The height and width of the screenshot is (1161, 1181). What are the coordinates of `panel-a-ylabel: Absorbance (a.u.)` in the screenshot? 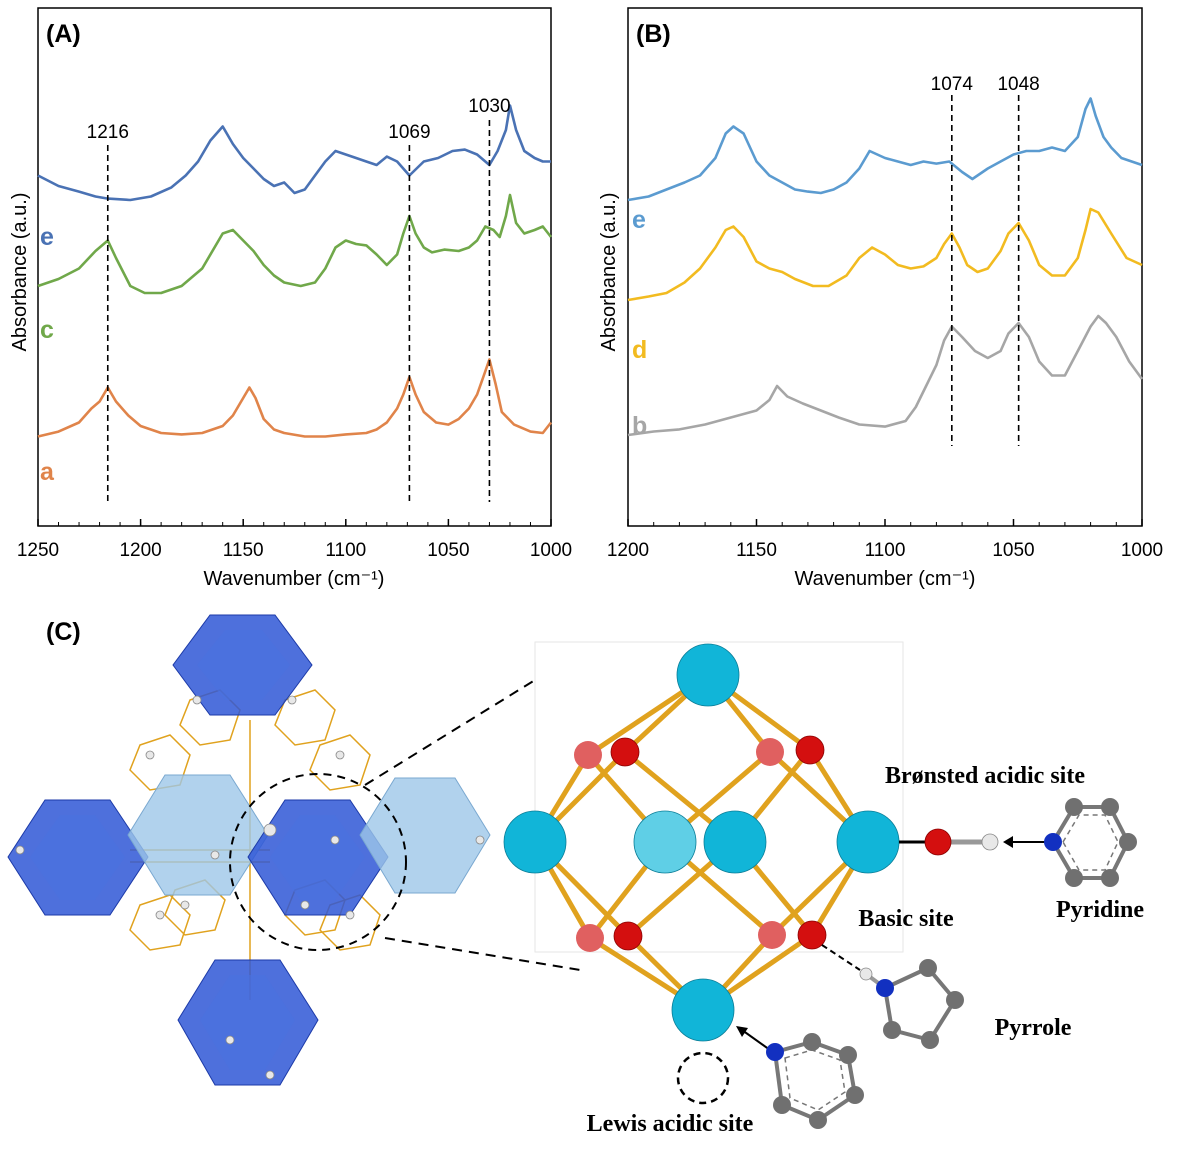 It's located at (20, 272).